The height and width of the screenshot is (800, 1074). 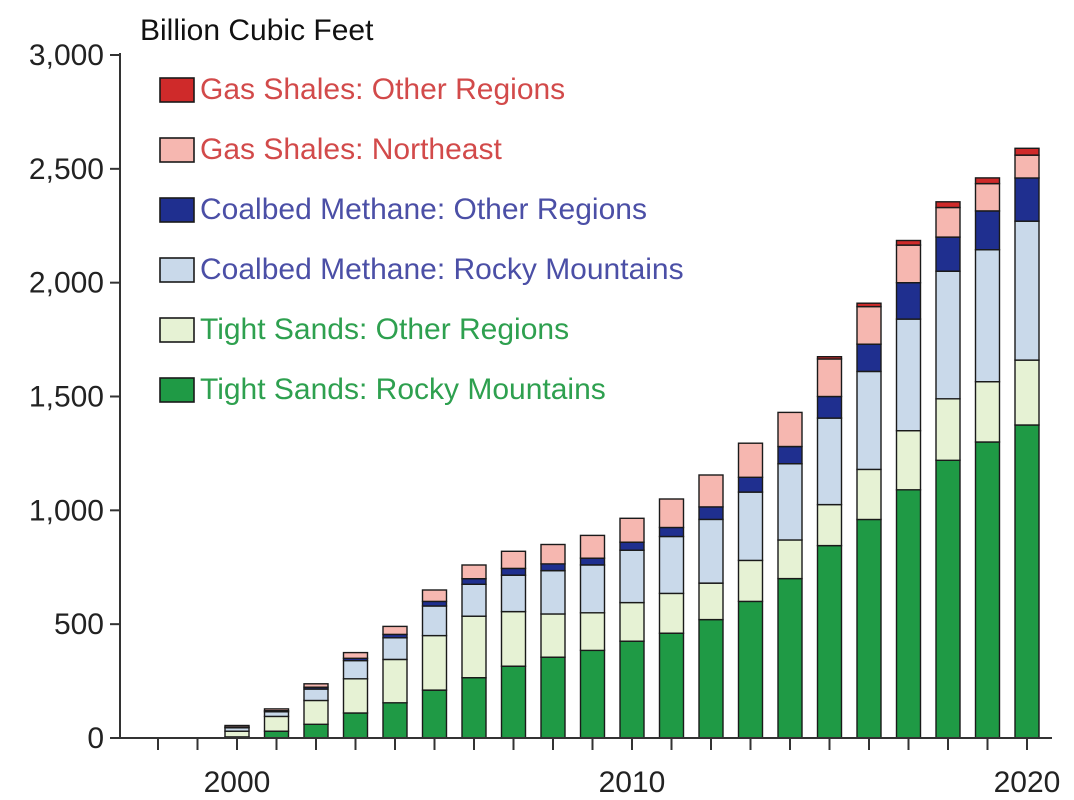 What do you see at coordinates (316, 711) in the screenshot?
I see `bar-stack-2002` at bounding box center [316, 711].